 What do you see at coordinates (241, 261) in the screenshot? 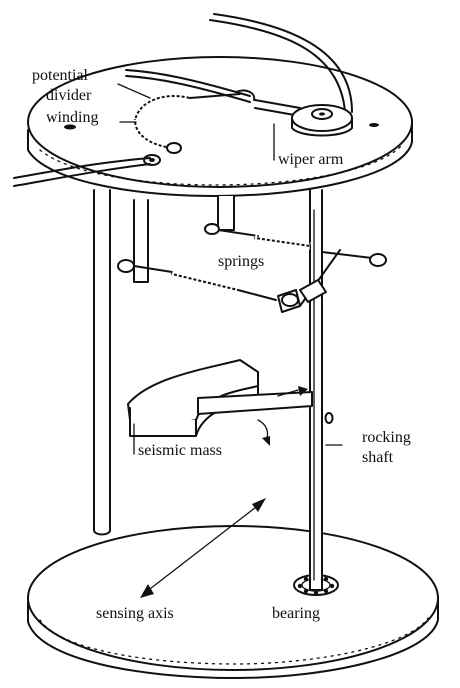
I see `label-springs: springs` at bounding box center [241, 261].